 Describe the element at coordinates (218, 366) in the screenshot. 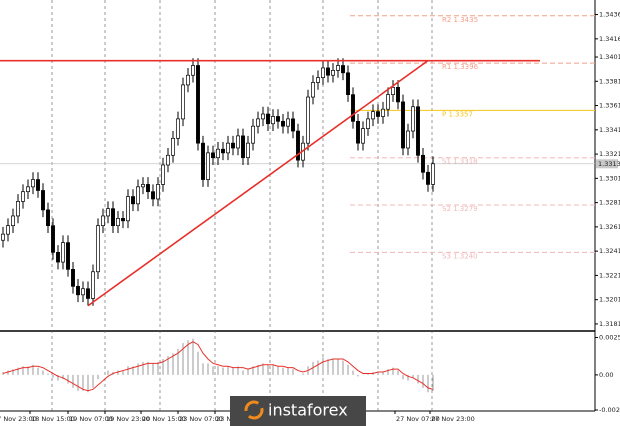

I see `signal-line` at that location.